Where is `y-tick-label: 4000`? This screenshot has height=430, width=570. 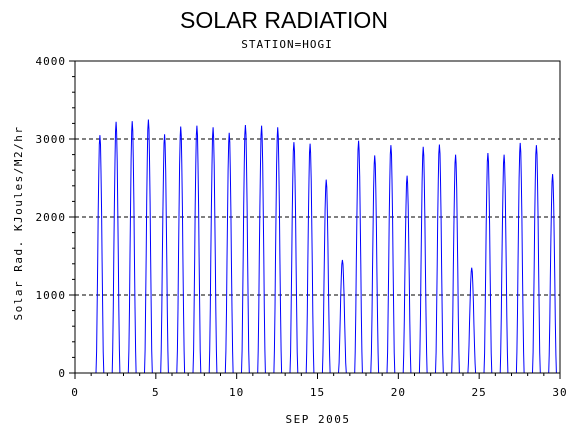 y-tick-label: 4000 is located at coordinates (51, 61).